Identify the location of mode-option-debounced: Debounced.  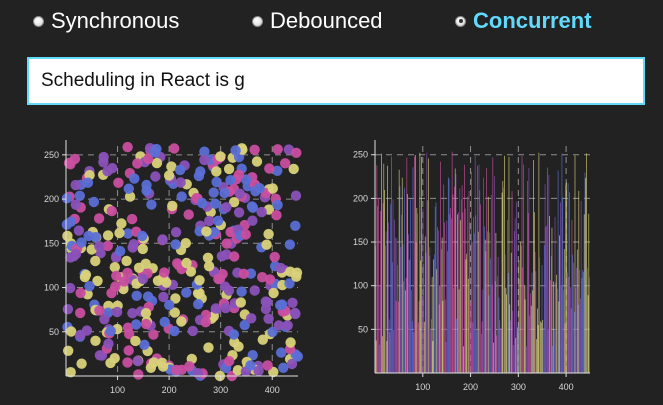
(317, 21).